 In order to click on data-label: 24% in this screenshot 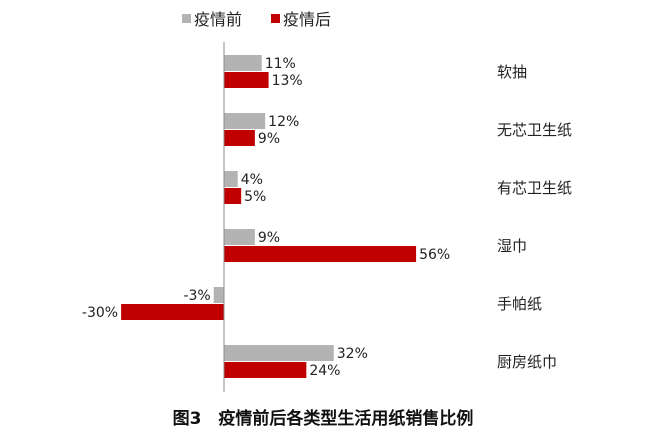, I will do `click(324, 371)`.